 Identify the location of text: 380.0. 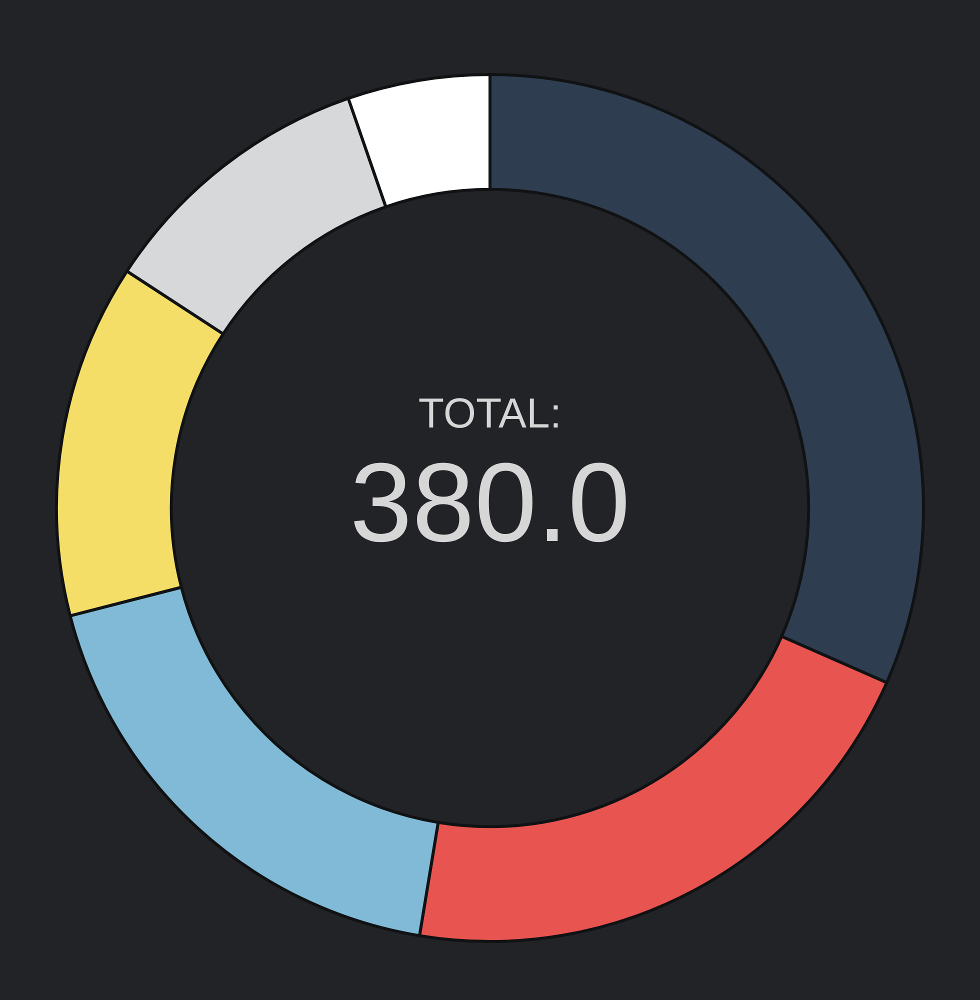
(490, 502).